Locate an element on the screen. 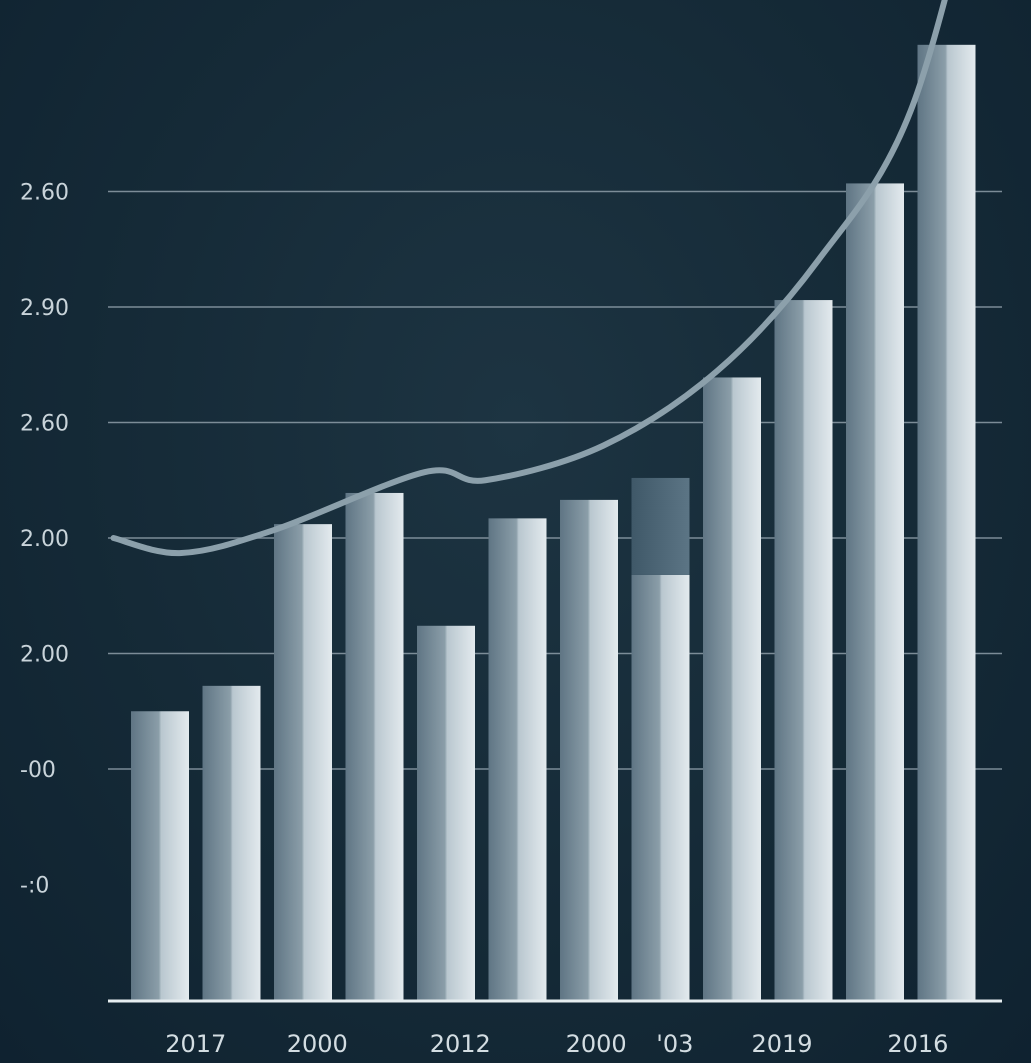 Image resolution: width=1031 pixels, height=1063 pixels. x-tick-label: 2017 is located at coordinates (195, 1044).